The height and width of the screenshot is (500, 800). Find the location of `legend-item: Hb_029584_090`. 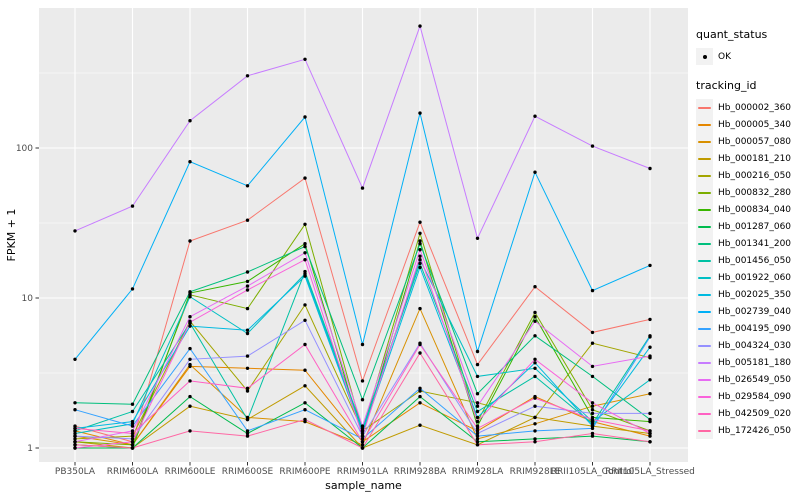

legend-item: Hb_029584_090 is located at coordinates (748, 396).